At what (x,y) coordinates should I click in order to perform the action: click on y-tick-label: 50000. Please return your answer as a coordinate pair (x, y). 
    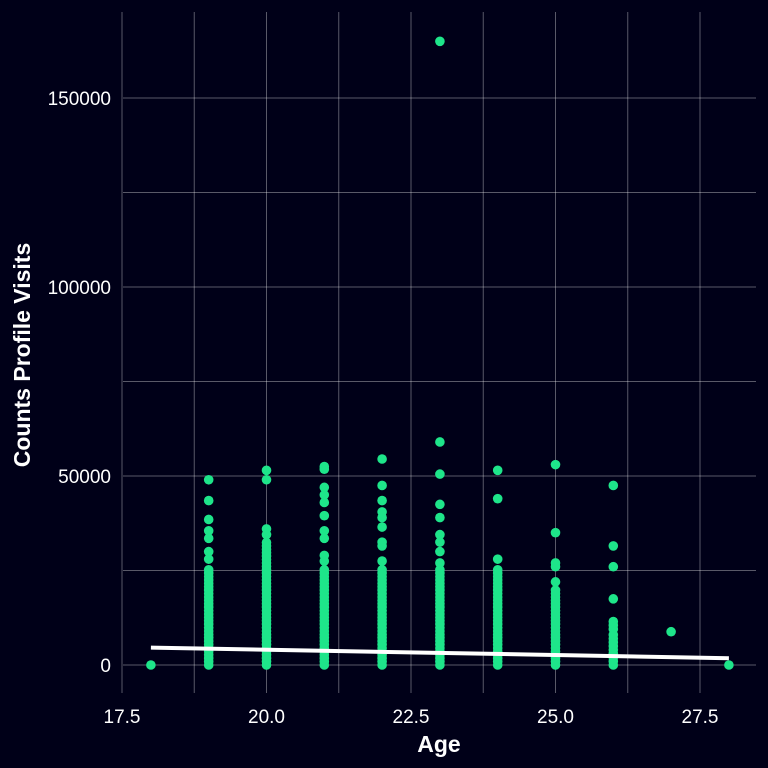
    Looking at the image, I should click on (84, 477).